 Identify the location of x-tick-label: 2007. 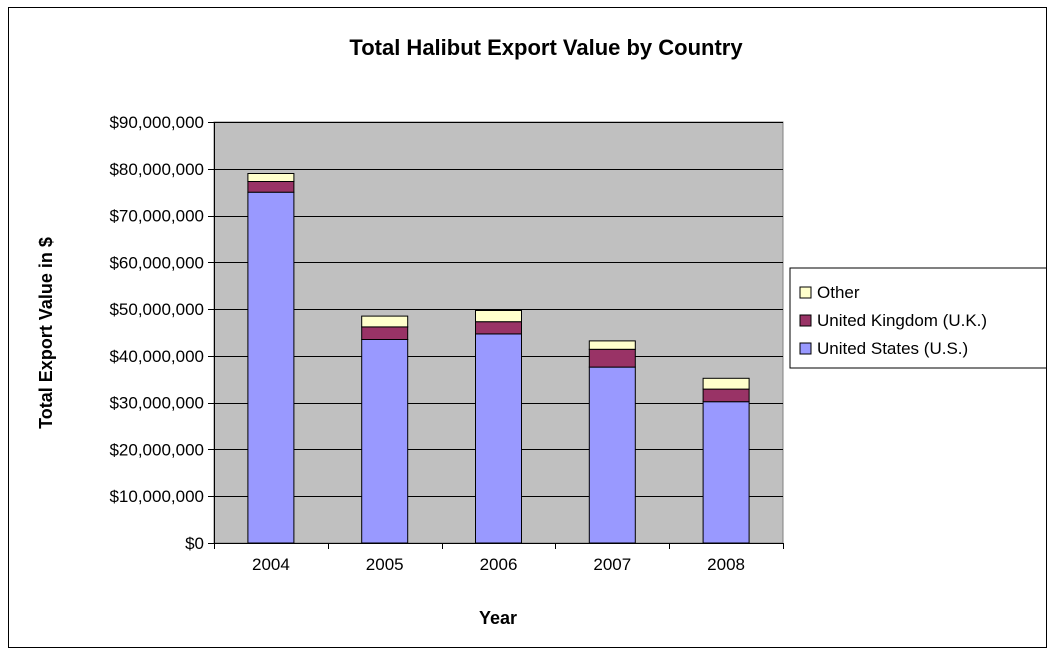
(612, 564).